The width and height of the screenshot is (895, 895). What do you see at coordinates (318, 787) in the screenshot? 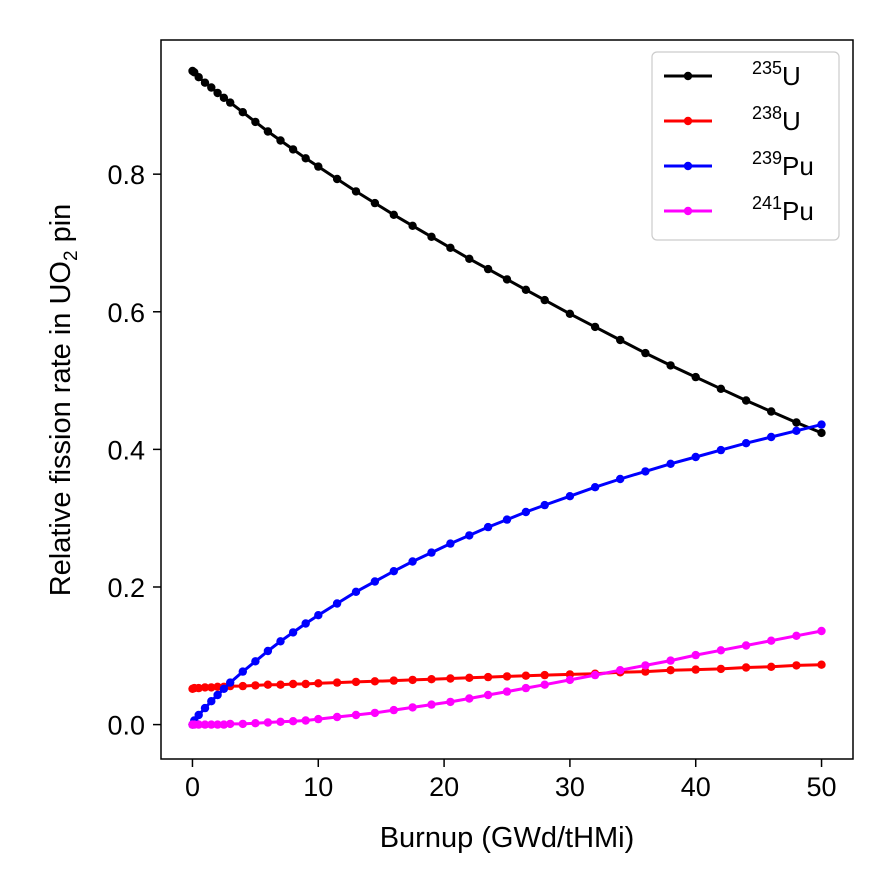
I see `x-tick-label: 10` at bounding box center [318, 787].